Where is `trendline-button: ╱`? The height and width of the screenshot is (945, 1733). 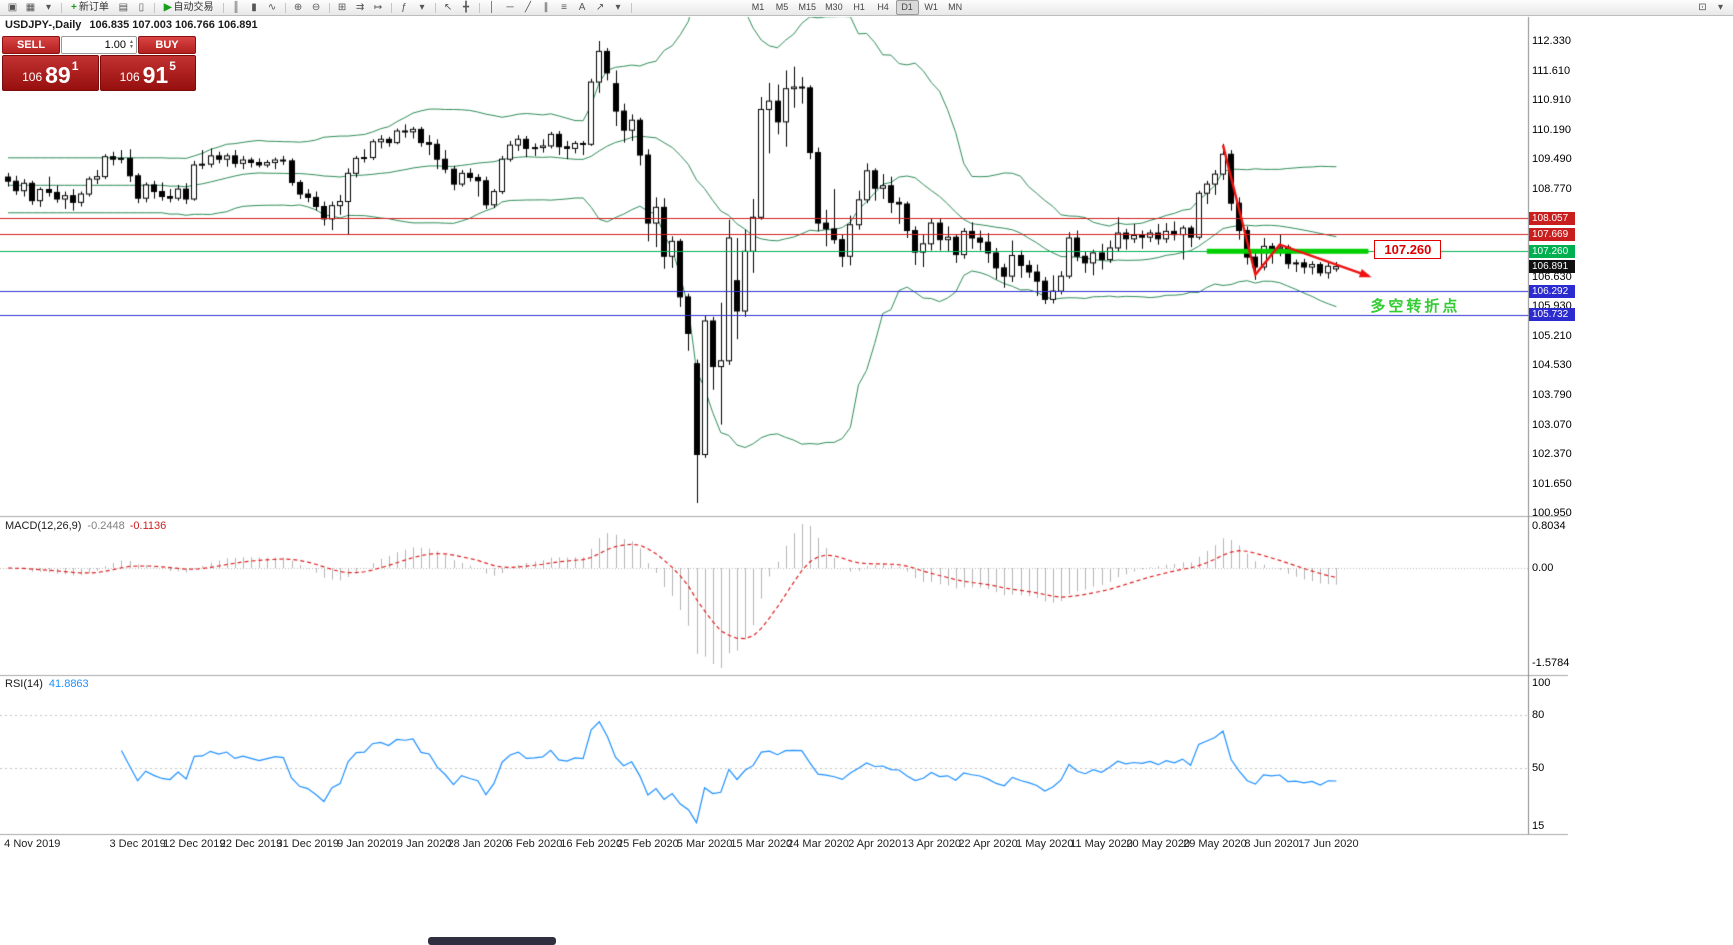 trendline-button: ╱ is located at coordinates (528, 7).